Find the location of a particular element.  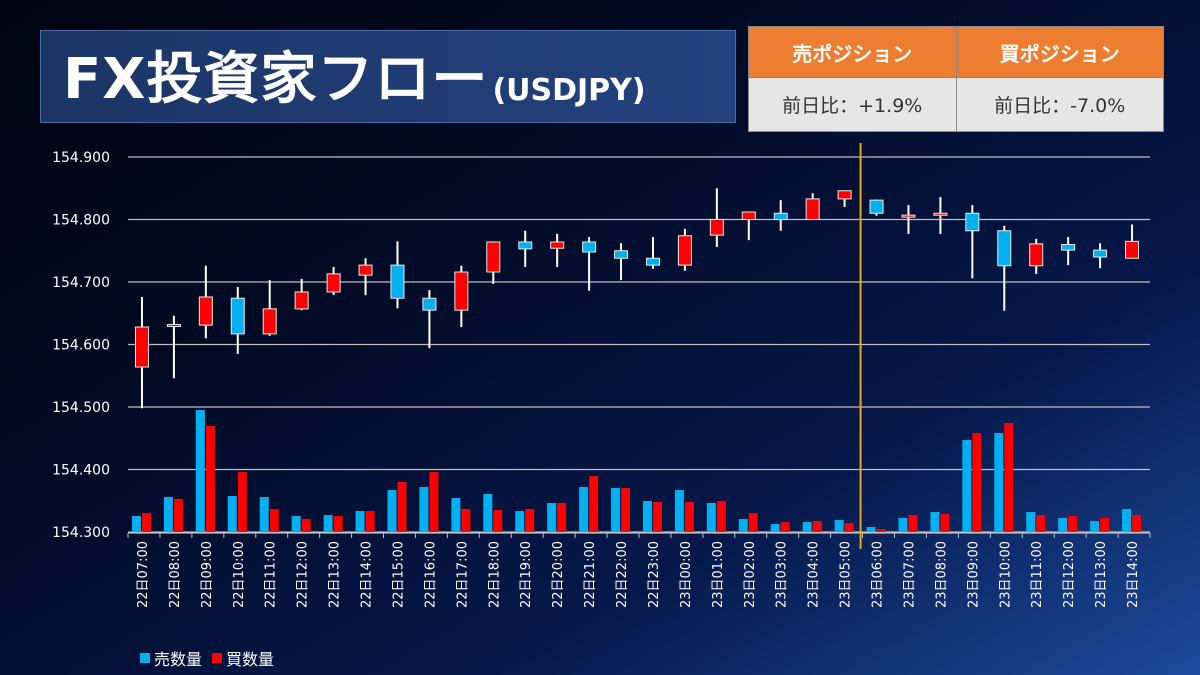

x-tick-label: 23日03:00 is located at coordinates (782, 574).